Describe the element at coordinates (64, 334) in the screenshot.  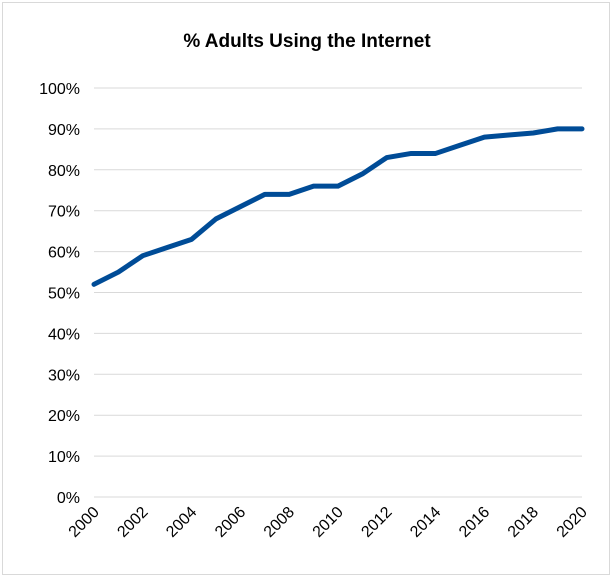
I see `y-tick-label: 40%` at that location.